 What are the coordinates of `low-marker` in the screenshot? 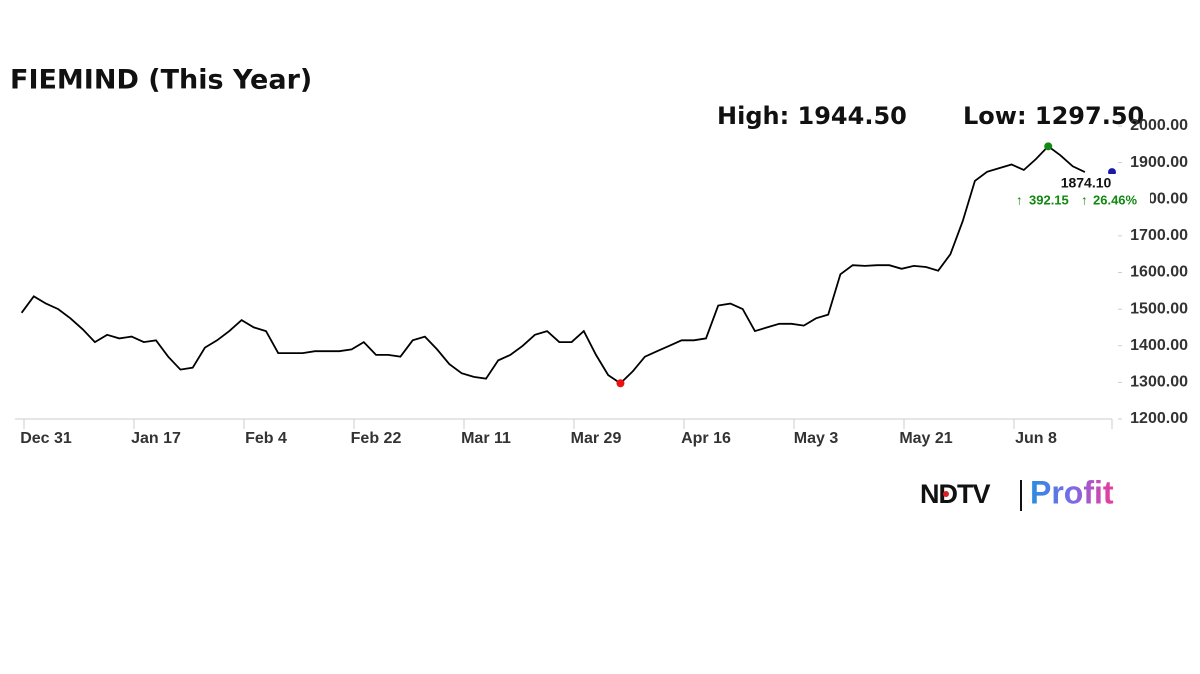 It's located at (620, 383).